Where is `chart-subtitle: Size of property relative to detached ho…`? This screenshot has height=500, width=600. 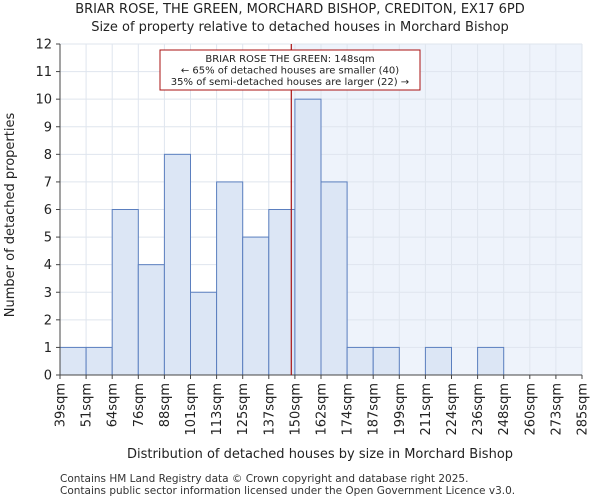
chart-subtitle: Size of property relative to detached ho… is located at coordinates (300, 27).